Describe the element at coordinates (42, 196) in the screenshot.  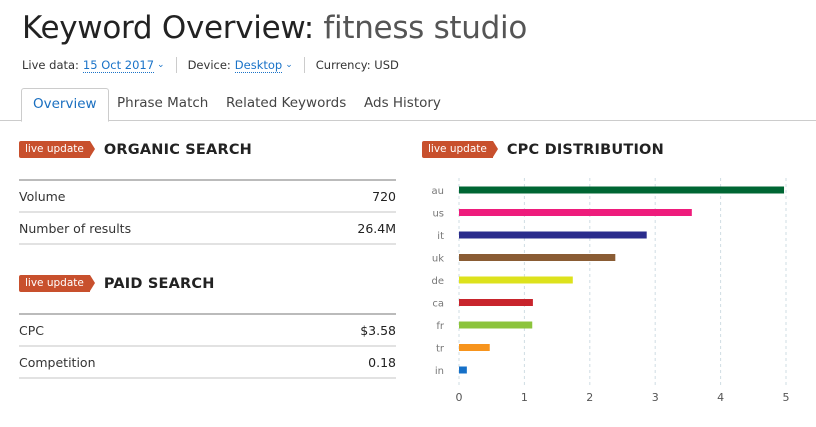
I see `row-label: Volume` at that location.